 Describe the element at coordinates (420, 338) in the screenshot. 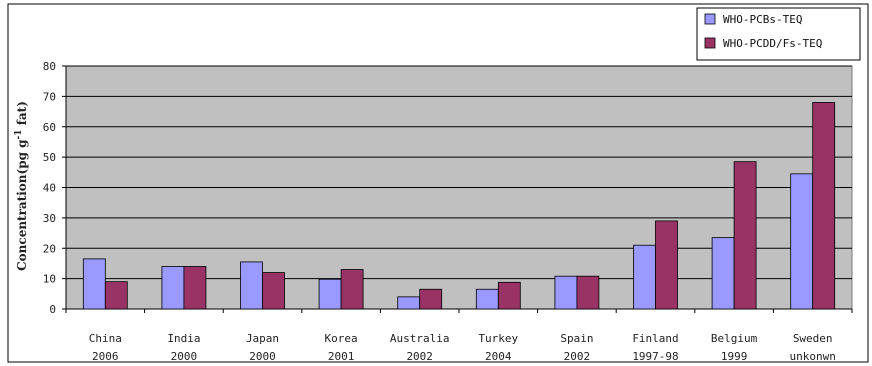

I see `x-category-name: Australia` at that location.